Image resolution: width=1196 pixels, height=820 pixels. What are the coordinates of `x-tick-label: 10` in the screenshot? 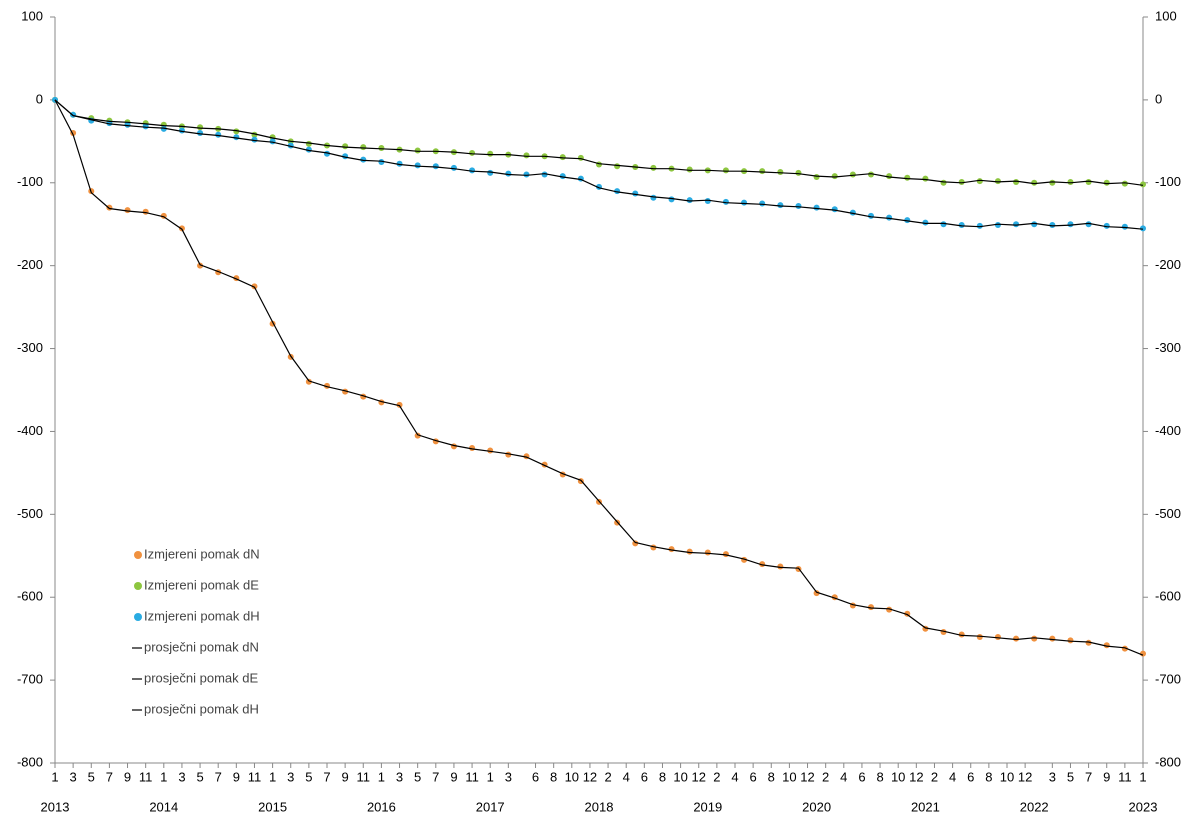 It's located at (680, 776).